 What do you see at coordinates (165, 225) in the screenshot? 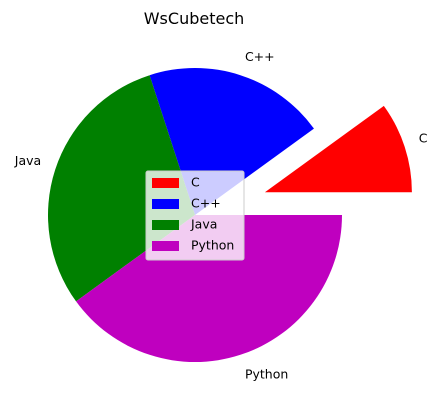
I see `legend-swatch-java` at bounding box center [165, 225].